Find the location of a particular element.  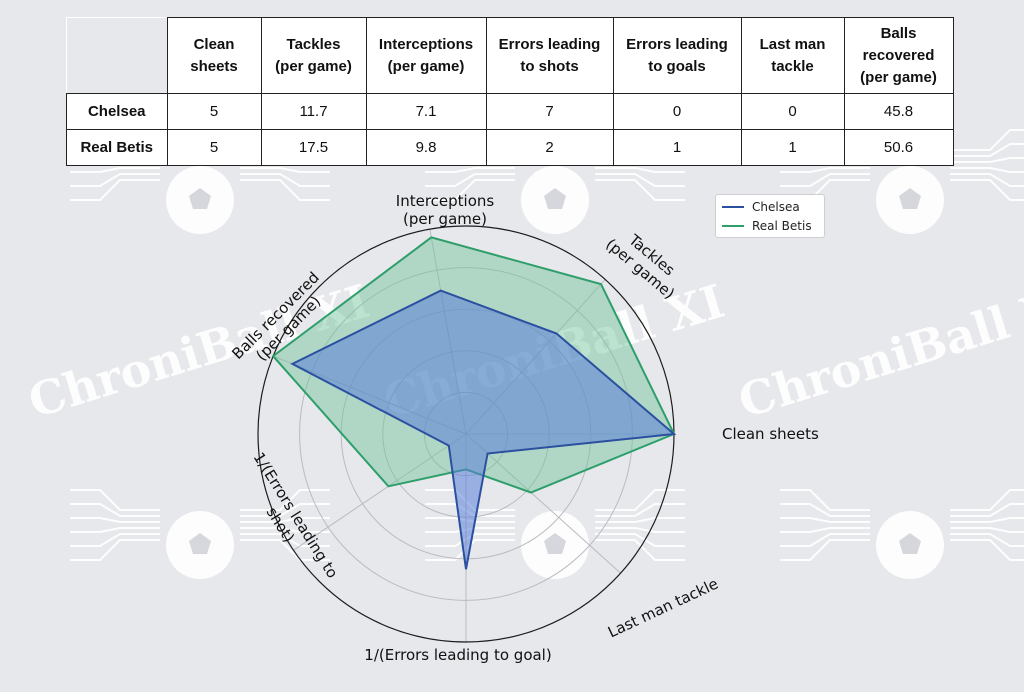

axis-label: Interceptions (per game) is located at coordinates (445, 210).